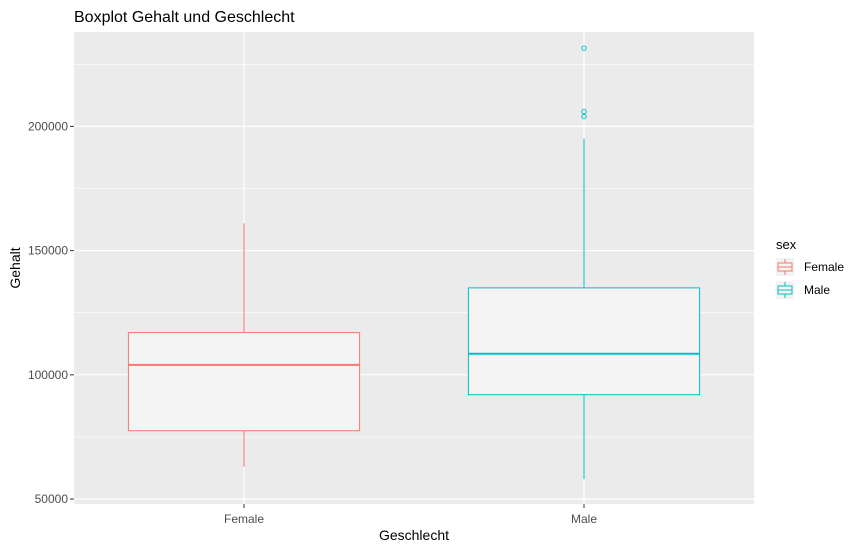 The height and width of the screenshot is (550, 862). Describe the element at coordinates (824, 267) in the screenshot. I see `legend-label: Female` at that location.